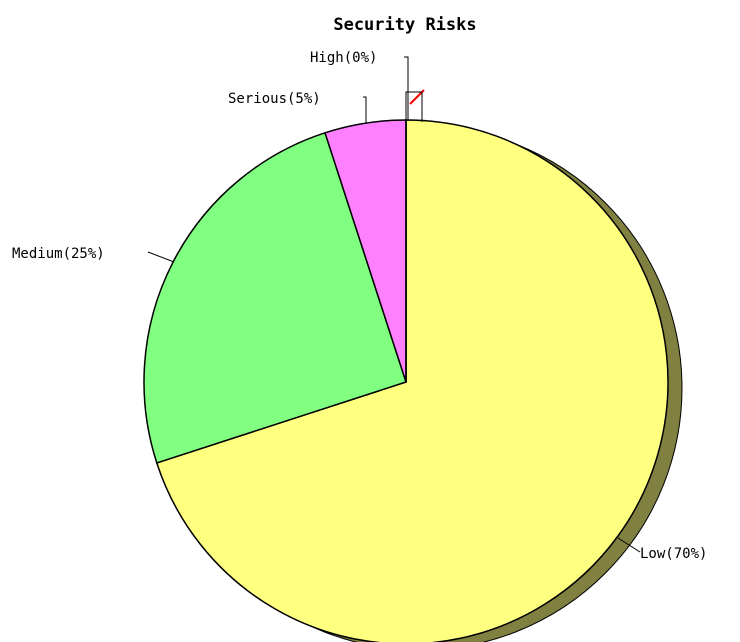 Image resolution: width=740 pixels, height=642 pixels. What do you see at coordinates (343, 58) in the screenshot?
I see `slice-label-high: High(0%)` at bounding box center [343, 58].